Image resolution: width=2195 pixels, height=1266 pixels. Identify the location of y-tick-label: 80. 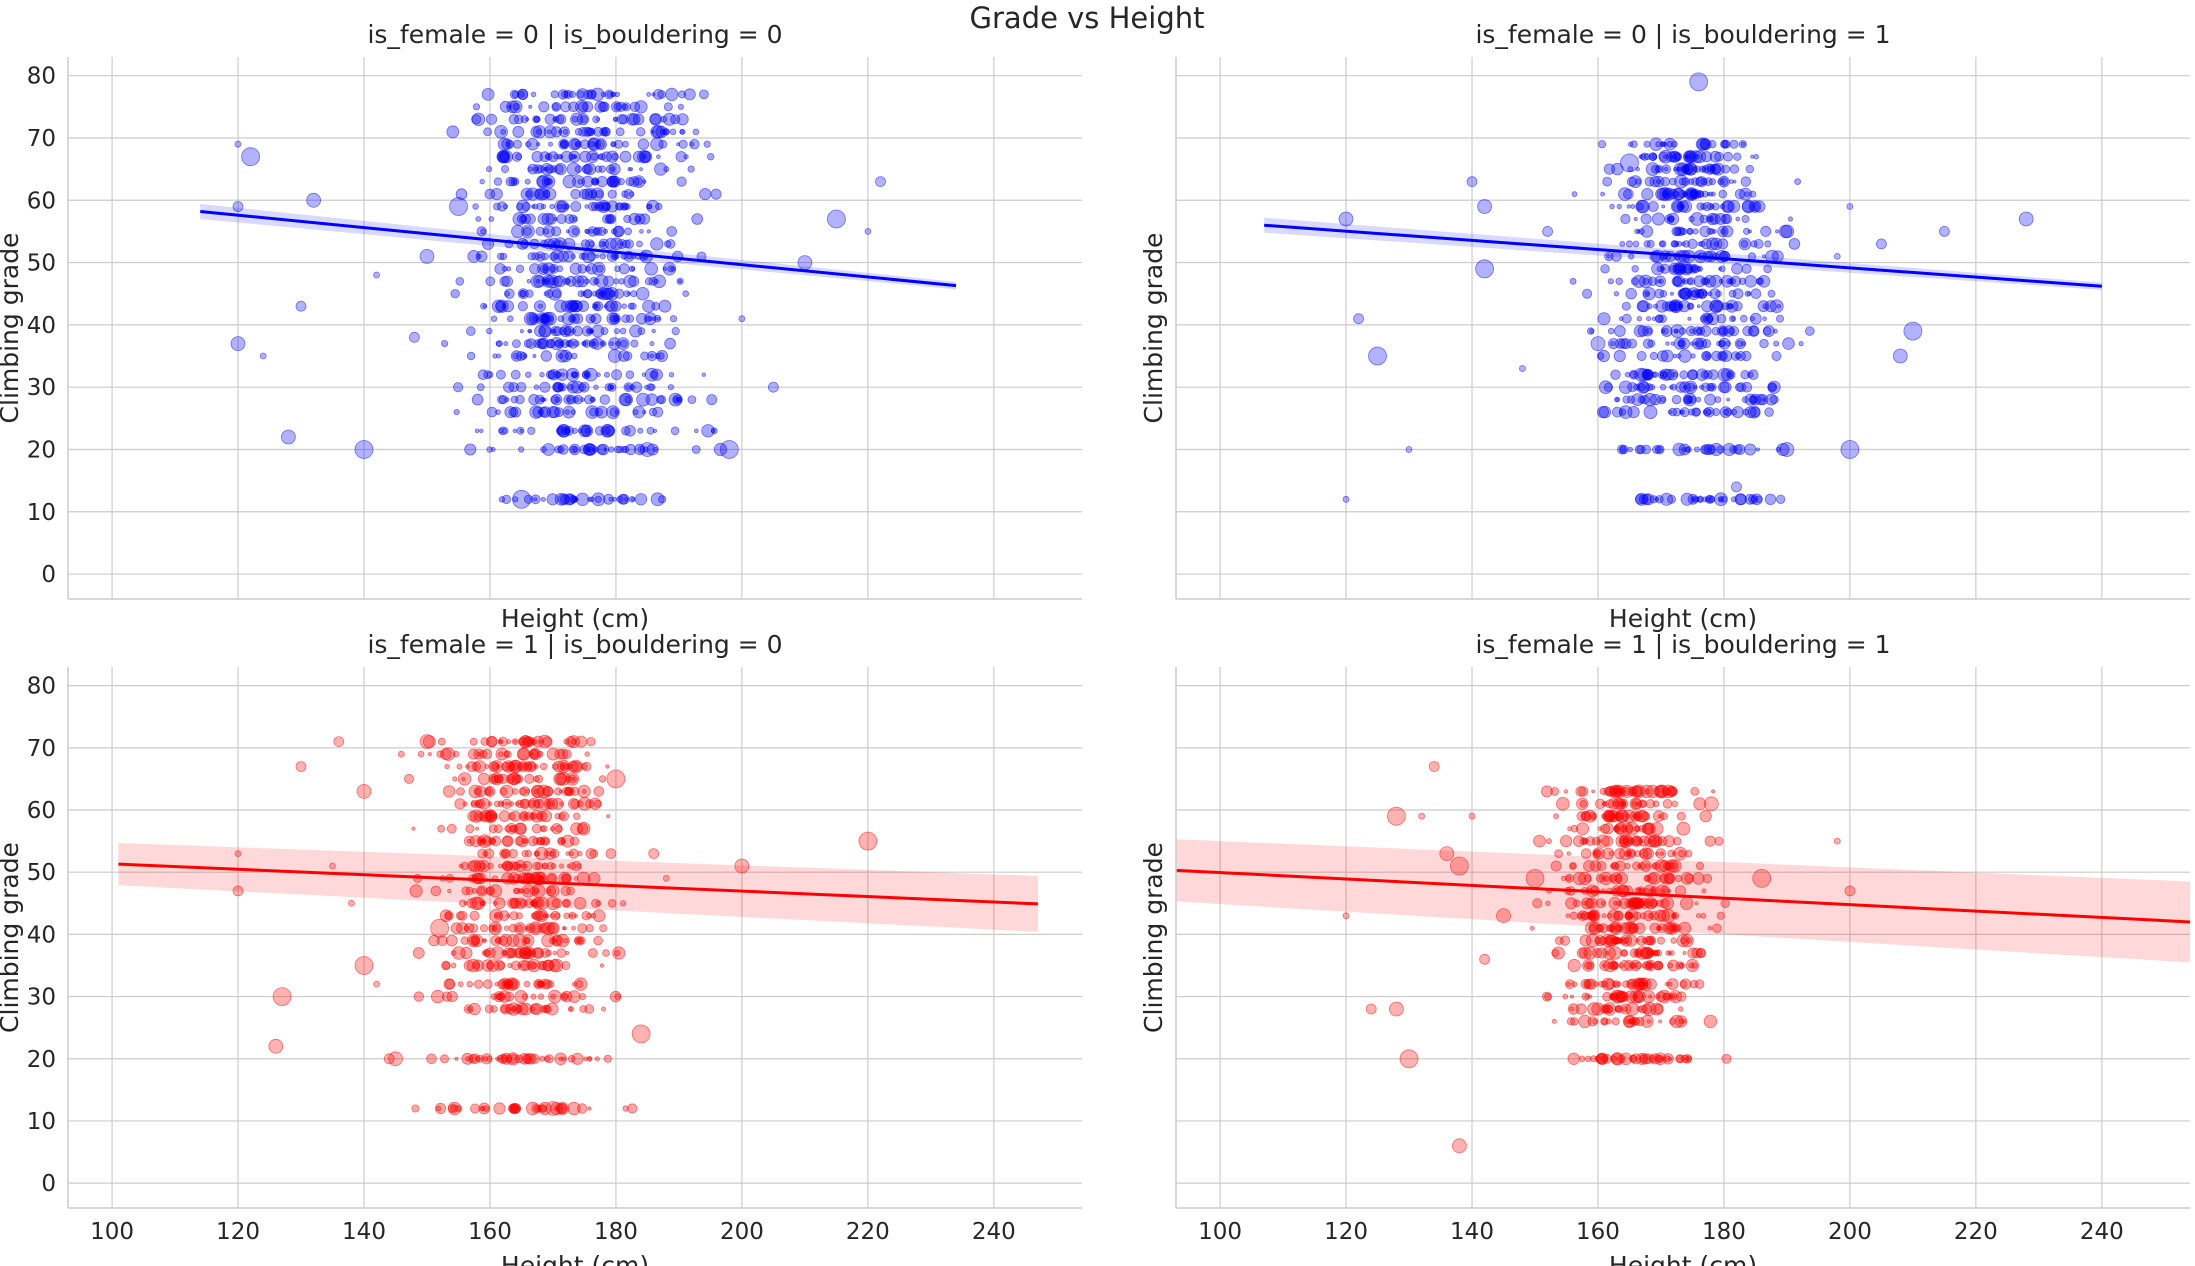
(41, 687).